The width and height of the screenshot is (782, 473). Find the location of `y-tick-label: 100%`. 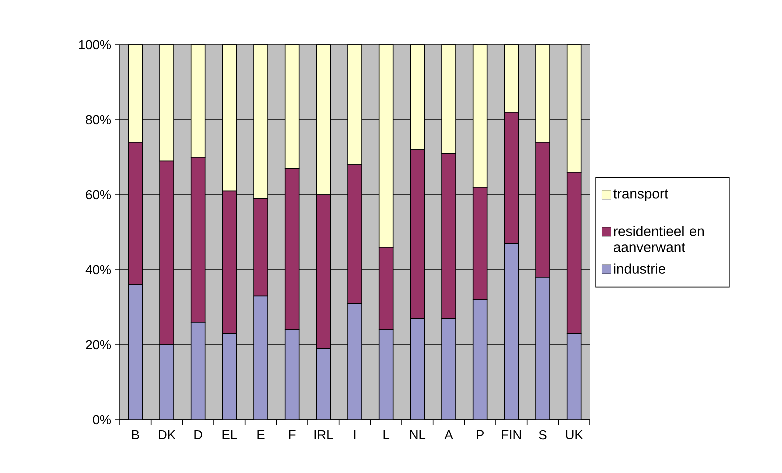

y-tick-label: 100% is located at coordinates (95, 45).